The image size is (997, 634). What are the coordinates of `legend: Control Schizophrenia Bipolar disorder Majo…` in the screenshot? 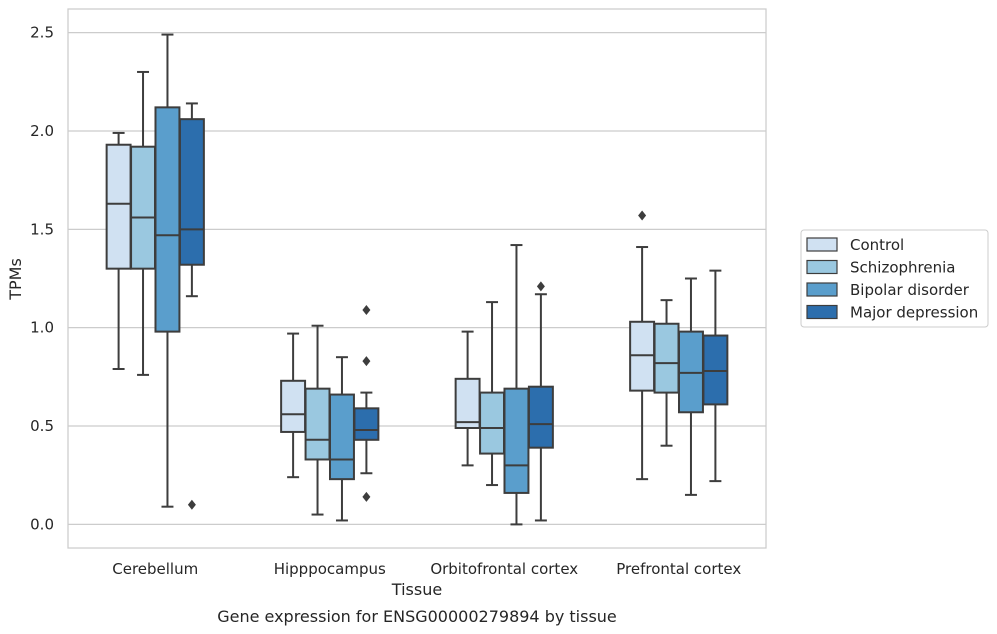 It's located at (894, 278).